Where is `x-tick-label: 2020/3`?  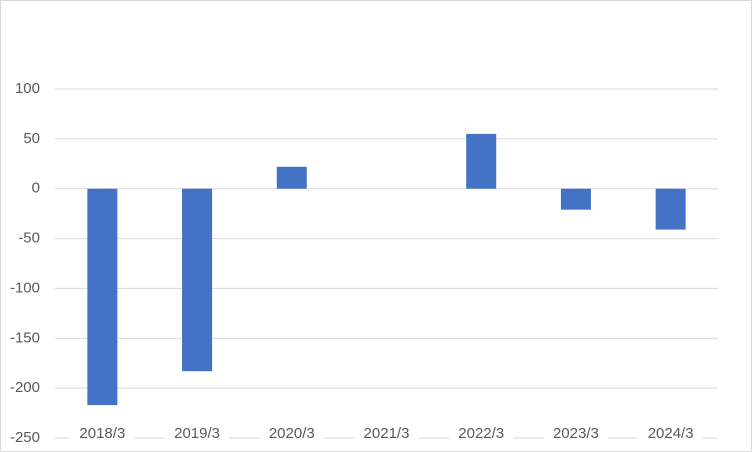
x-tick-label: 2020/3 is located at coordinates (292, 433).